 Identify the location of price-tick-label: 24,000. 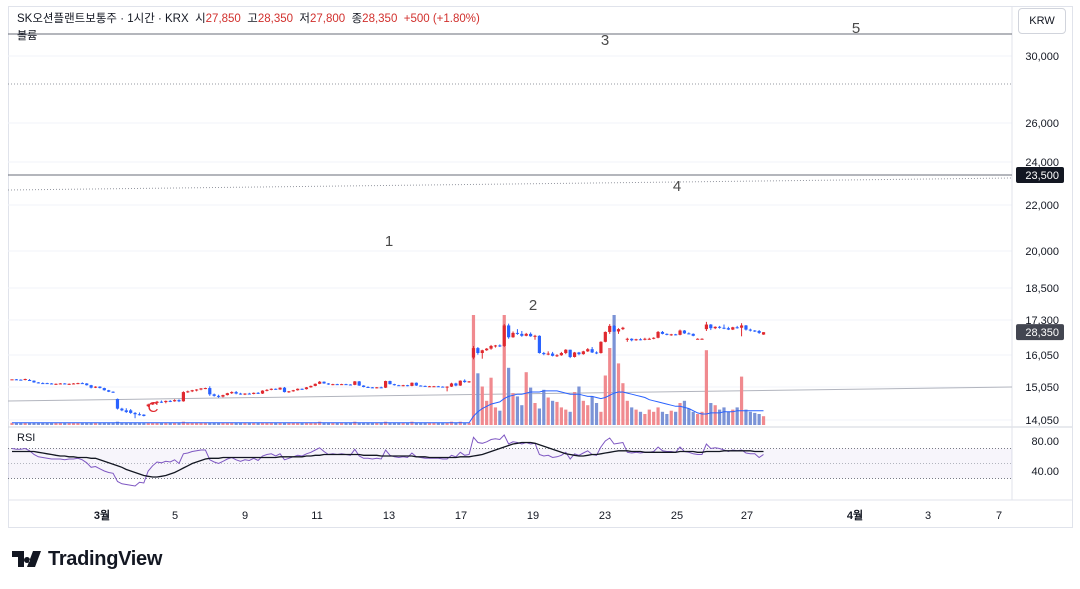
(1042, 163).